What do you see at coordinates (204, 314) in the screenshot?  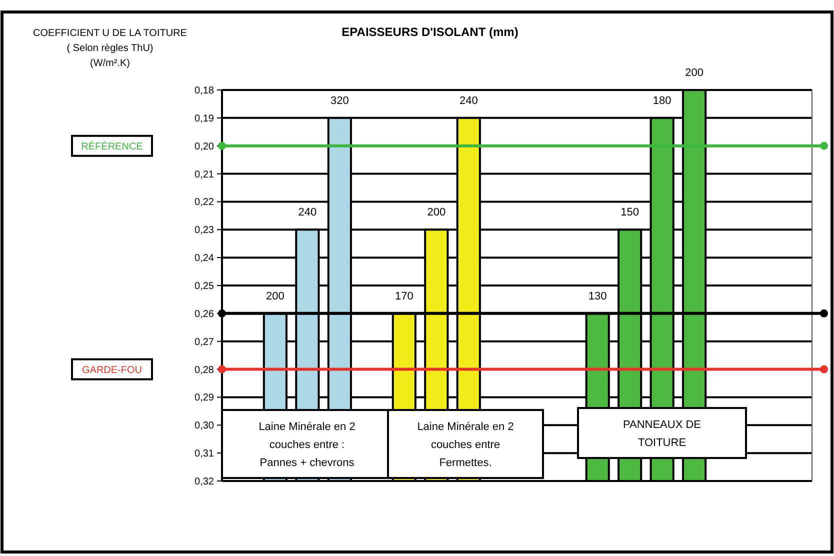 I see `y-tick-label: 0,26` at bounding box center [204, 314].